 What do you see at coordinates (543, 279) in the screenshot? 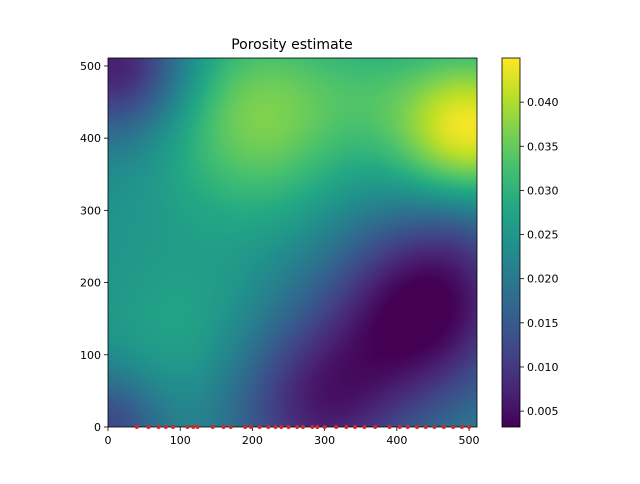
I see `colorbar-tick-label: 0.020` at bounding box center [543, 279].